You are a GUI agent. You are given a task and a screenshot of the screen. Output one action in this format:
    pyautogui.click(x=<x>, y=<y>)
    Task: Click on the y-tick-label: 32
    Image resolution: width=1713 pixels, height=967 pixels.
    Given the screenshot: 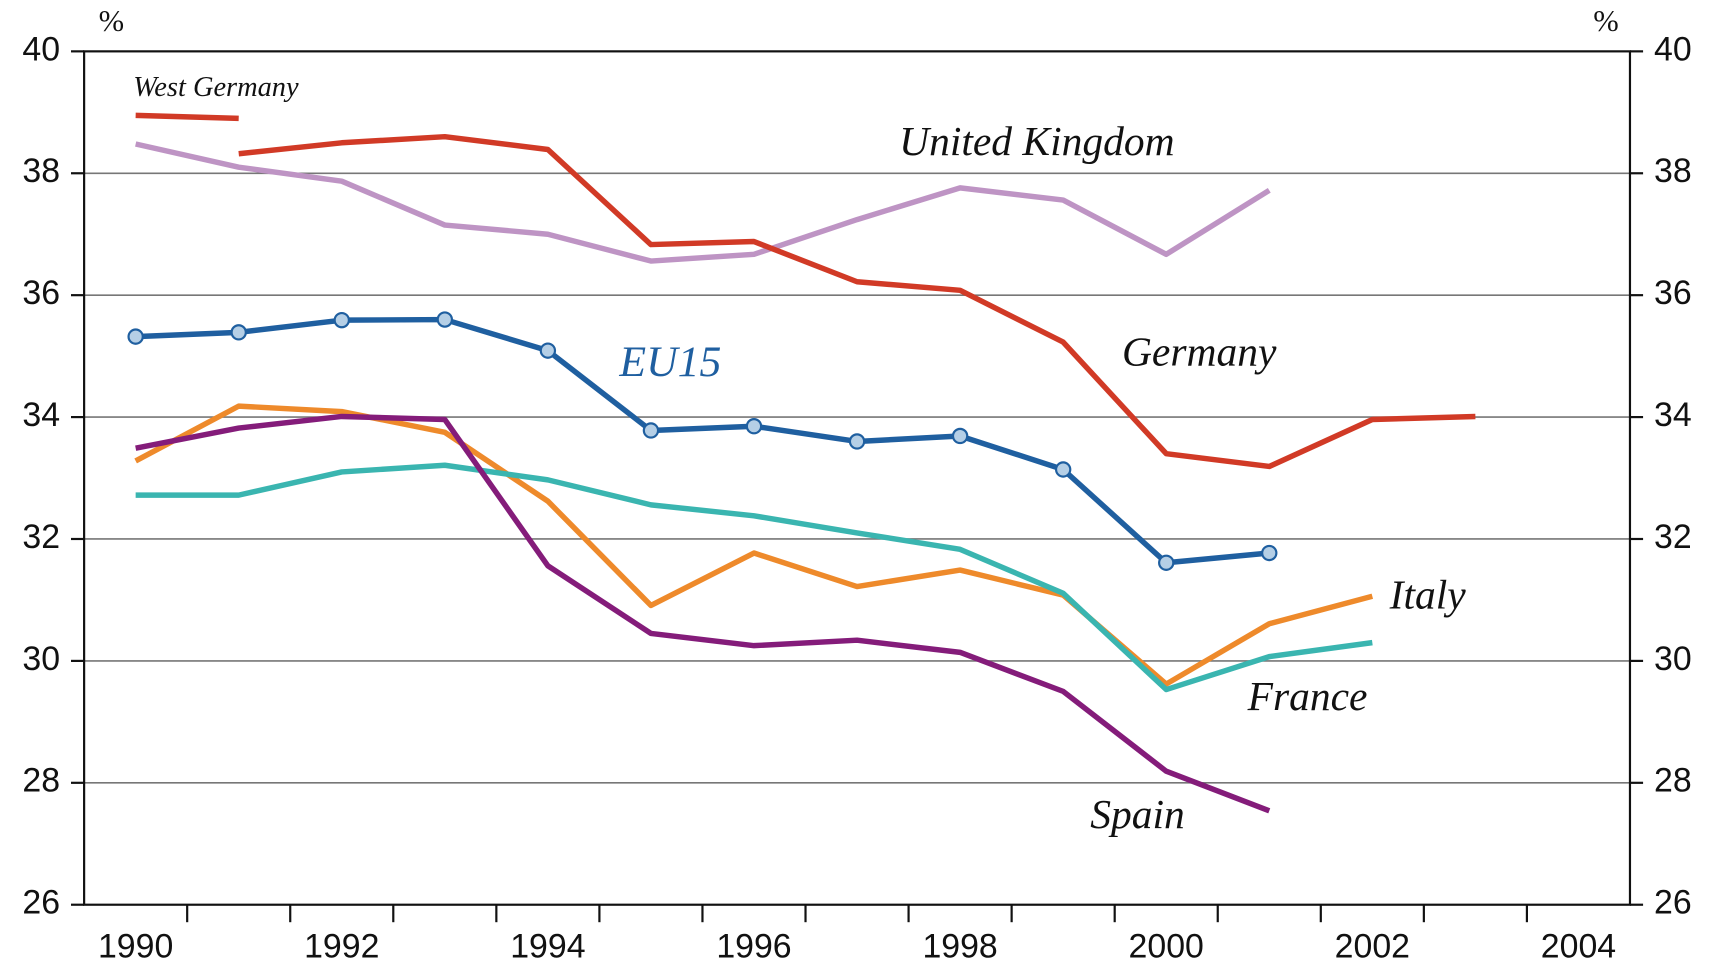 What is the action you would take?
    pyautogui.click(x=41, y=537)
    